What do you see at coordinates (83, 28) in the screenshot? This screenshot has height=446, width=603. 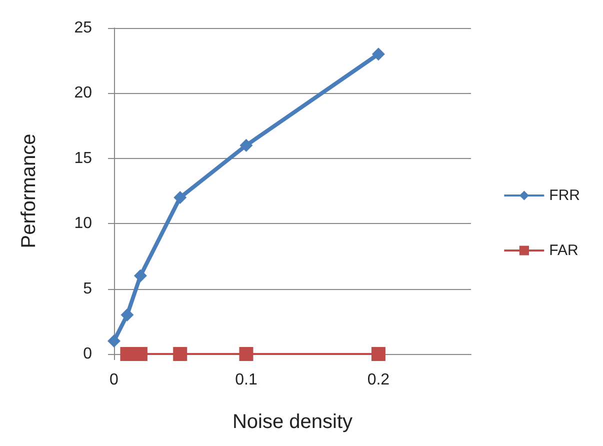 I see `y-tick-label: 25` at bounding box center [83, 28].